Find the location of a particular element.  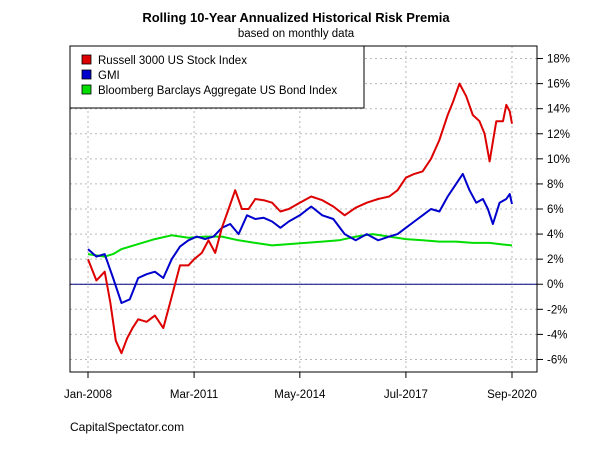

y-tick-label: 4% is located at coordinates (555, 235).